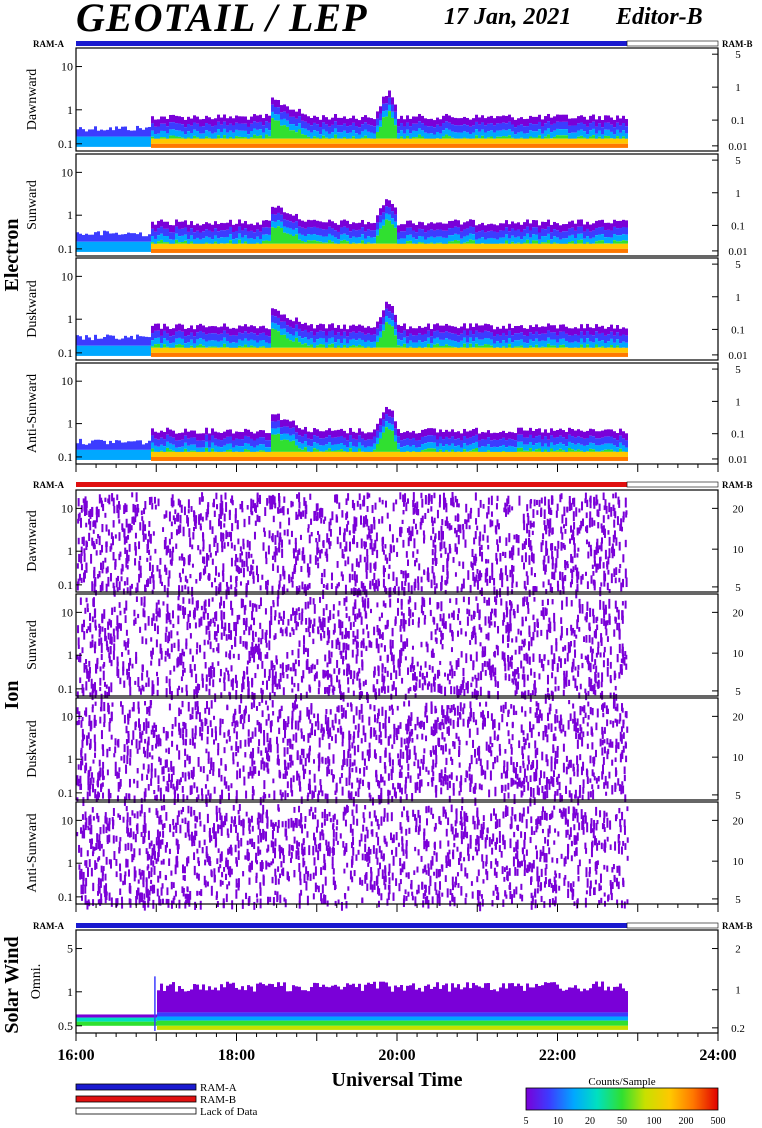 This screenshot has height=1128, width=762. What do you see at coordinates (70, 949) in the screenshot?
I see `left-tick-label: 5` at bounding box center [70, 949].